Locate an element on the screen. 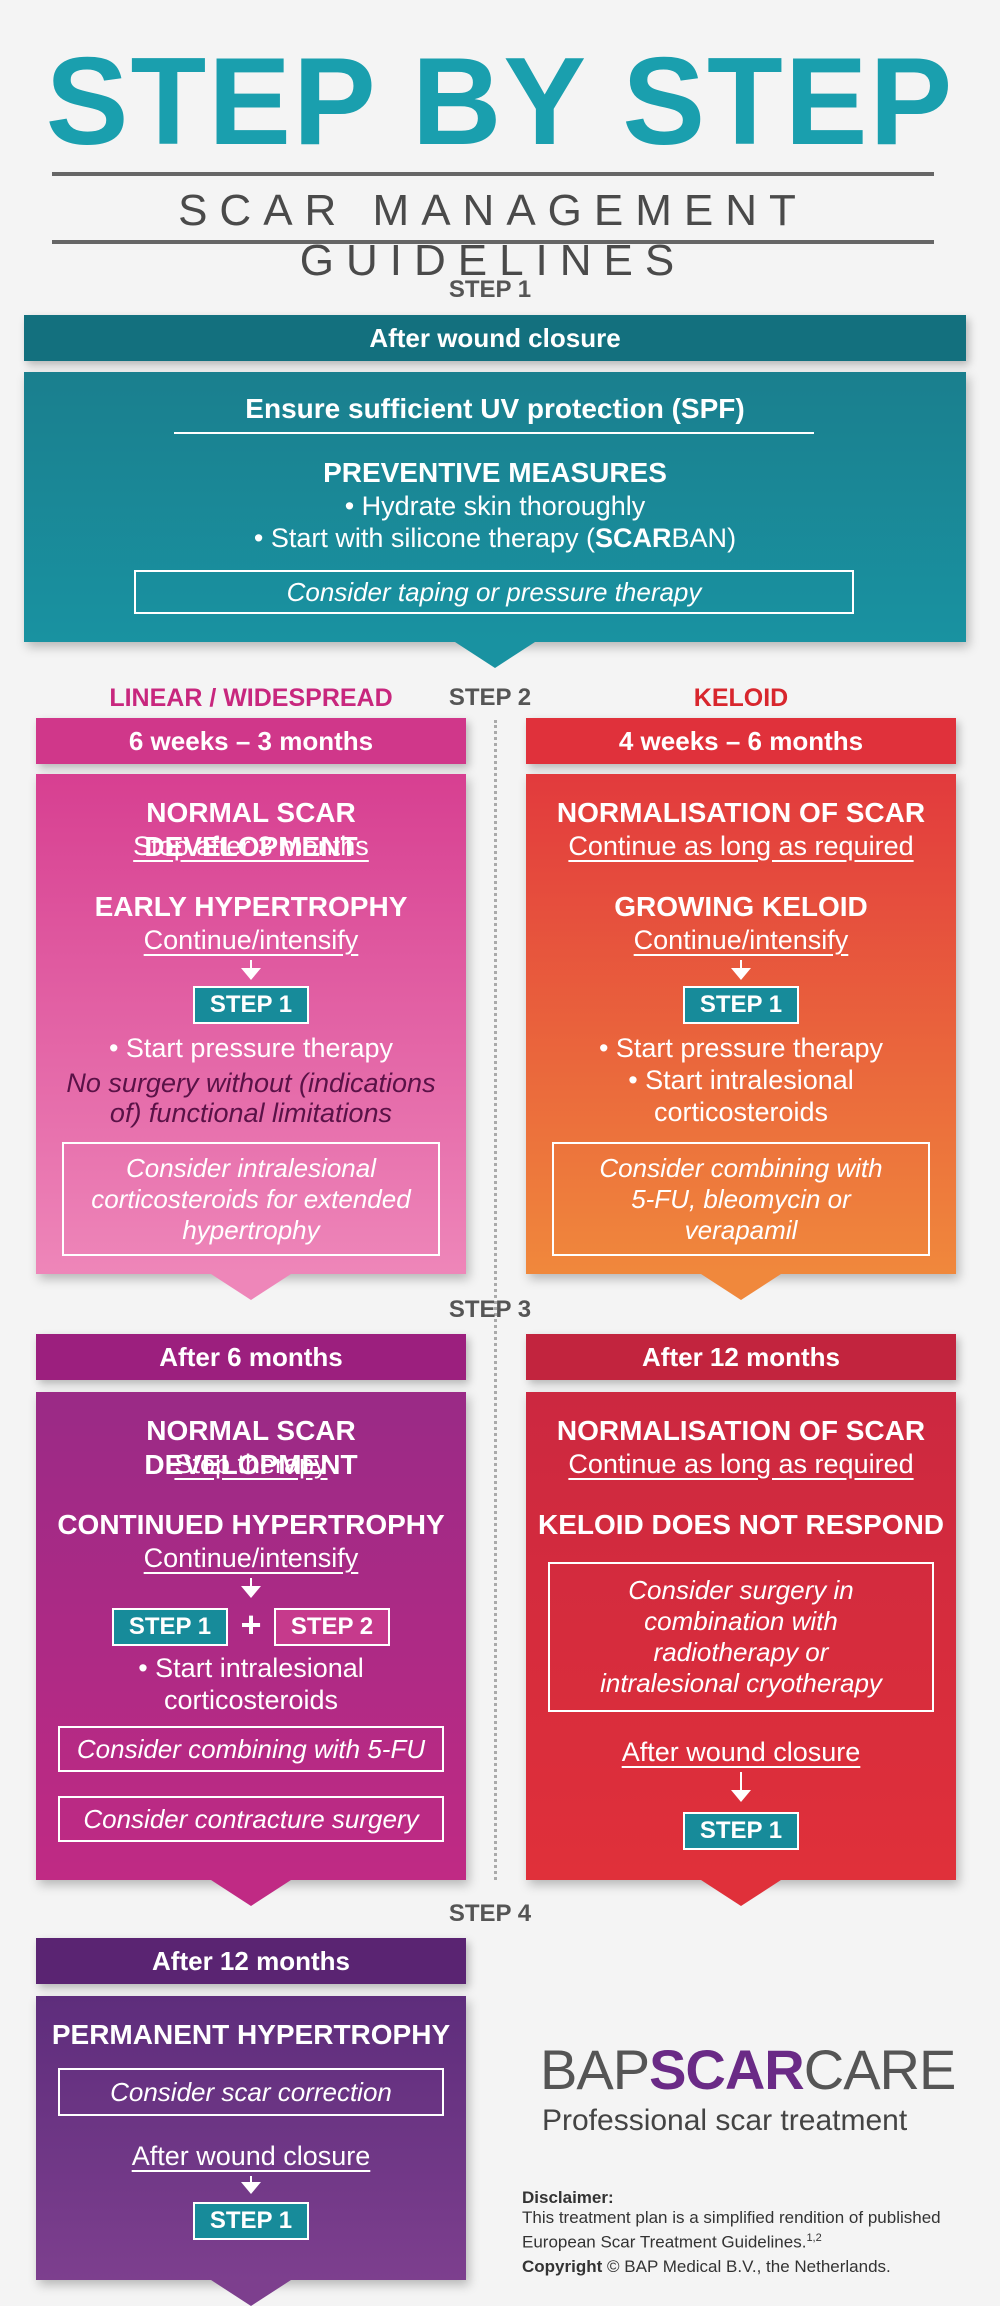 Image resolution: width=1000 pixels, height=2306 pixels. flow-line-3r is located at coordinates (741, 1782).